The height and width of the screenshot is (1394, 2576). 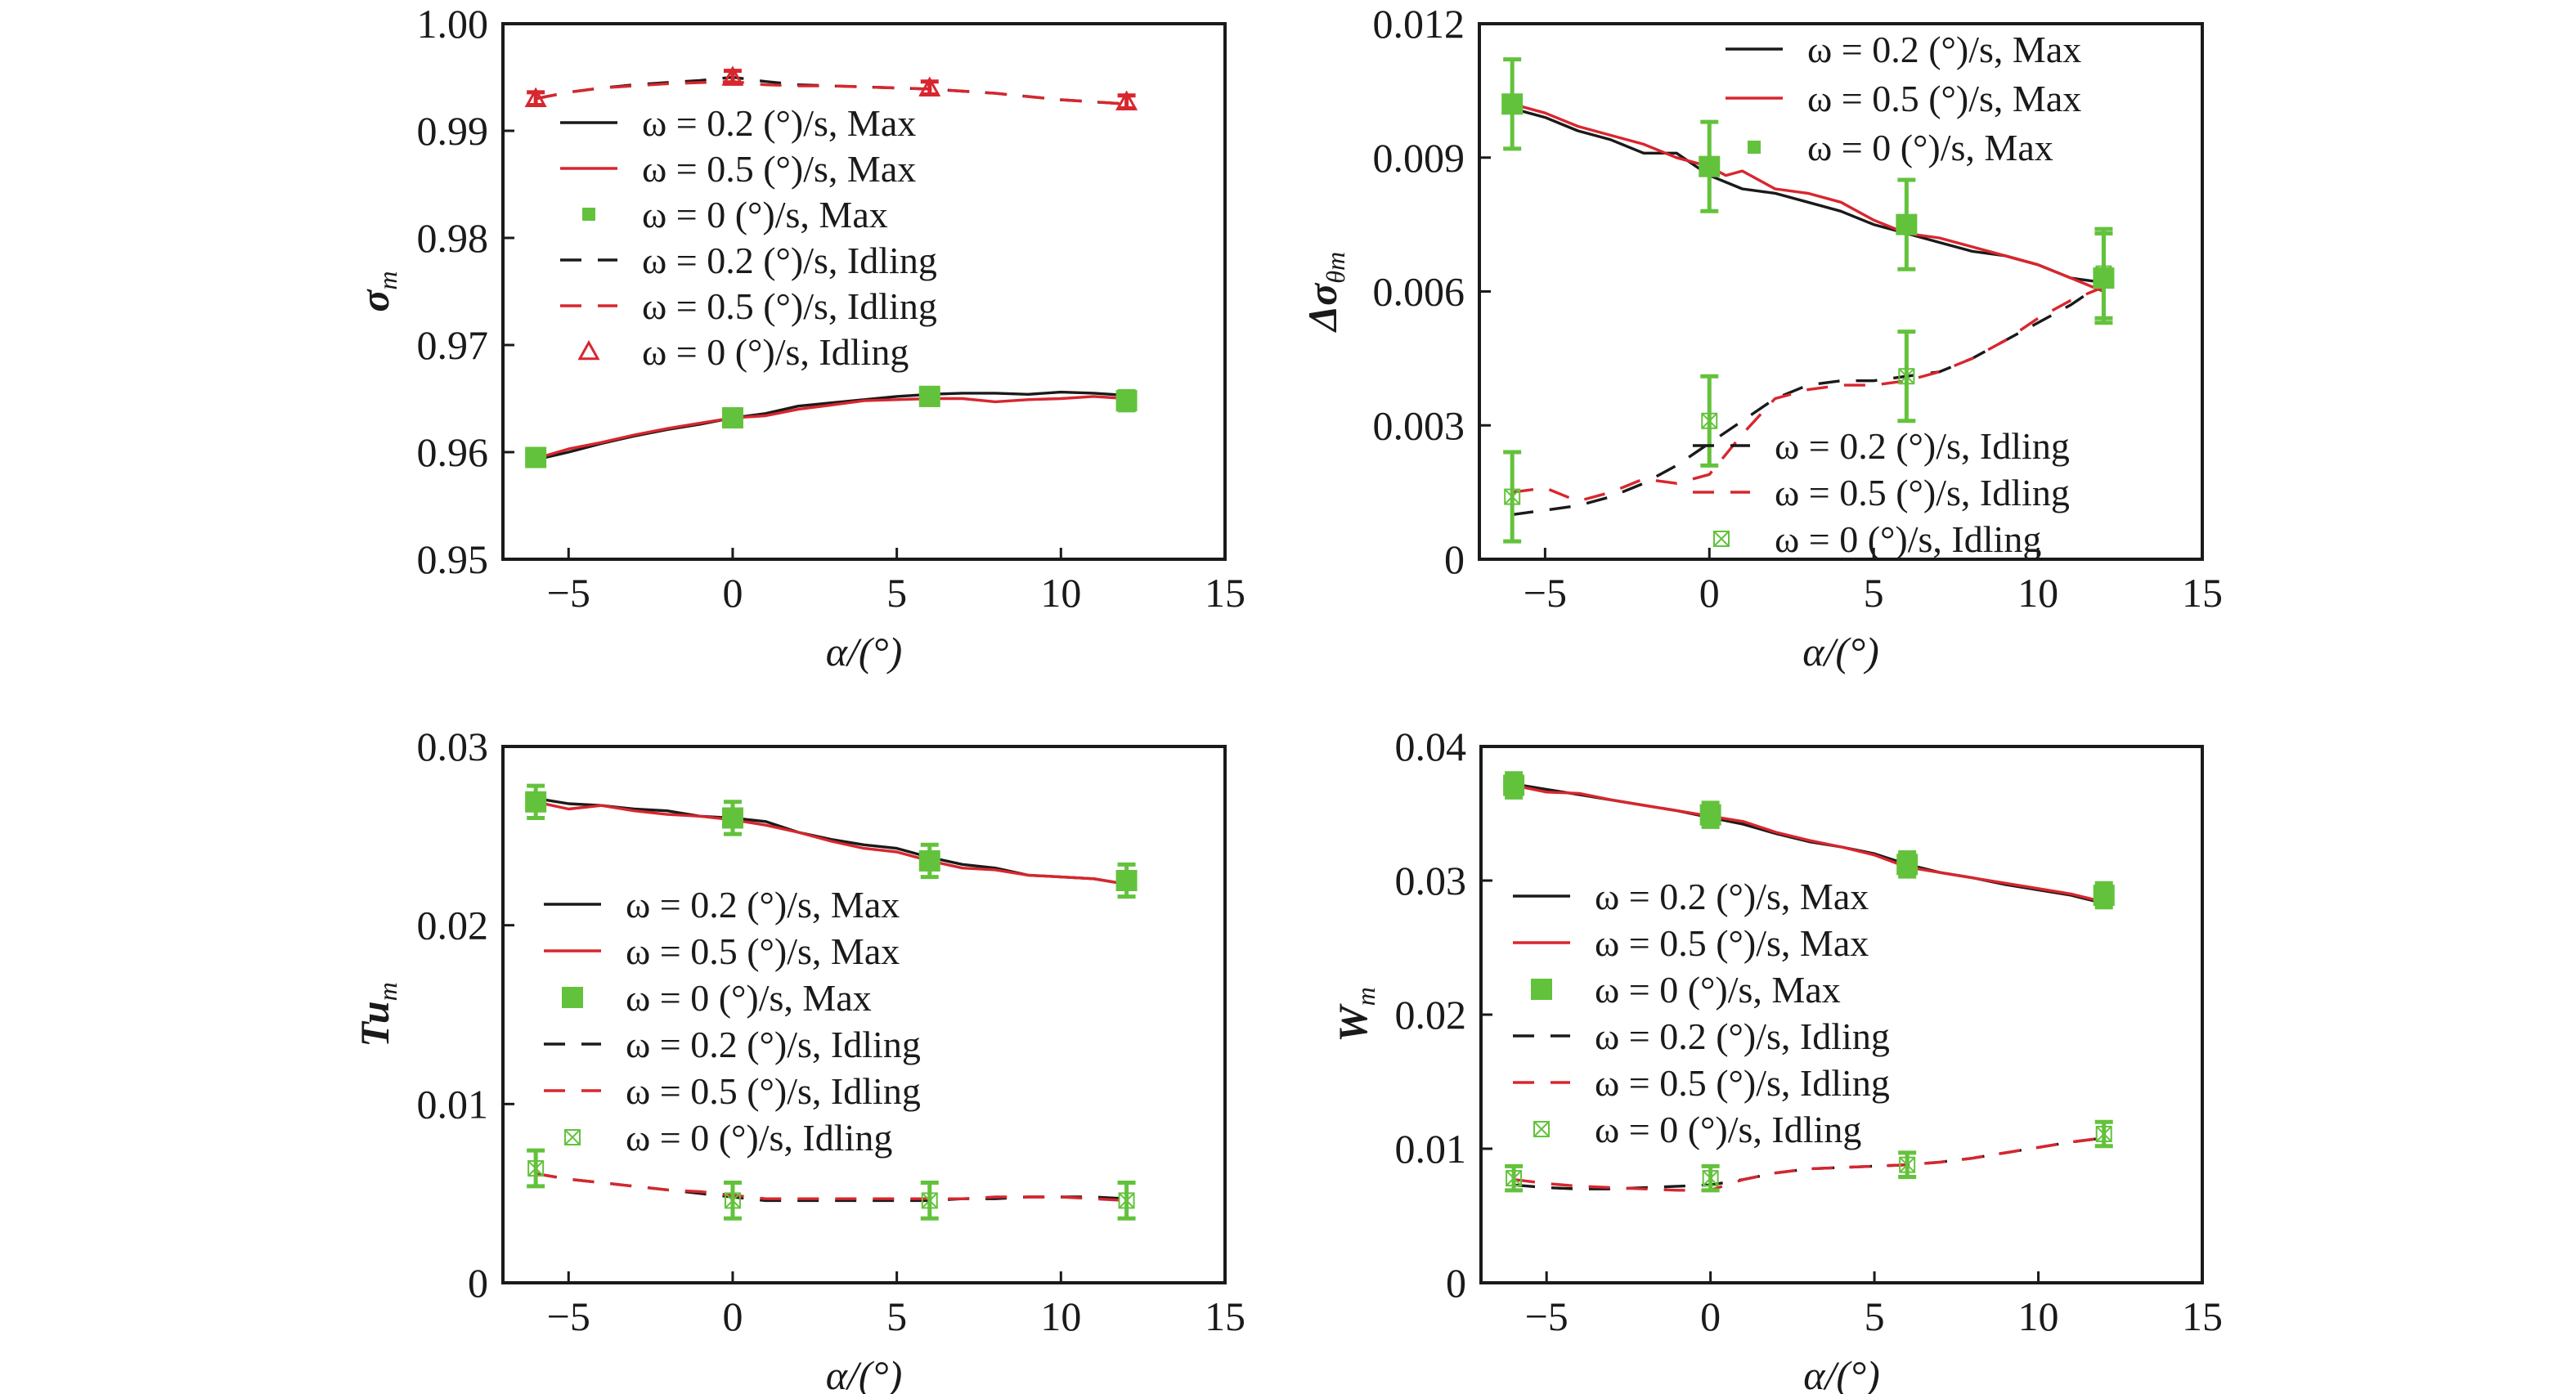 I want to click on y-axis-label-subscript: θm, so click(x=1335, y=268).